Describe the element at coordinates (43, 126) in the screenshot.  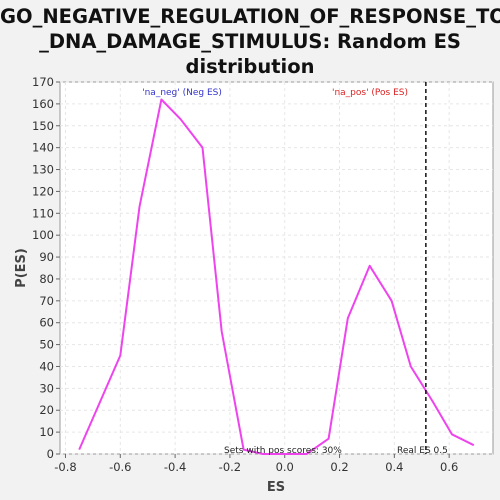
I see `y-tick-label: 150` at that location.